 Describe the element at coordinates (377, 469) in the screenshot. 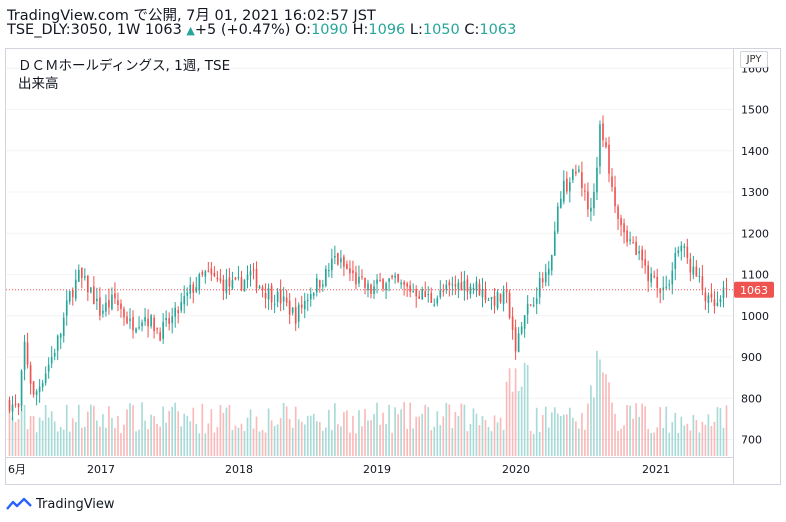

I see `x-tick-label: 2019` at that location.